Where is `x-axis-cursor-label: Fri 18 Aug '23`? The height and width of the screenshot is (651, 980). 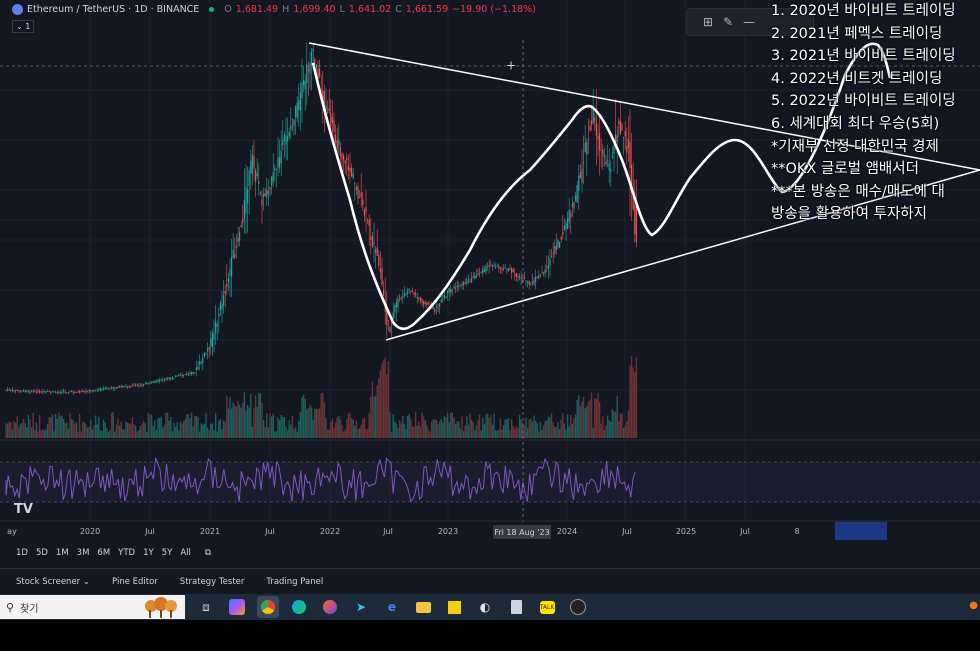 x-axis-cursor-label: Fri 18 Aug '23 is located at coordinates (521, 532).